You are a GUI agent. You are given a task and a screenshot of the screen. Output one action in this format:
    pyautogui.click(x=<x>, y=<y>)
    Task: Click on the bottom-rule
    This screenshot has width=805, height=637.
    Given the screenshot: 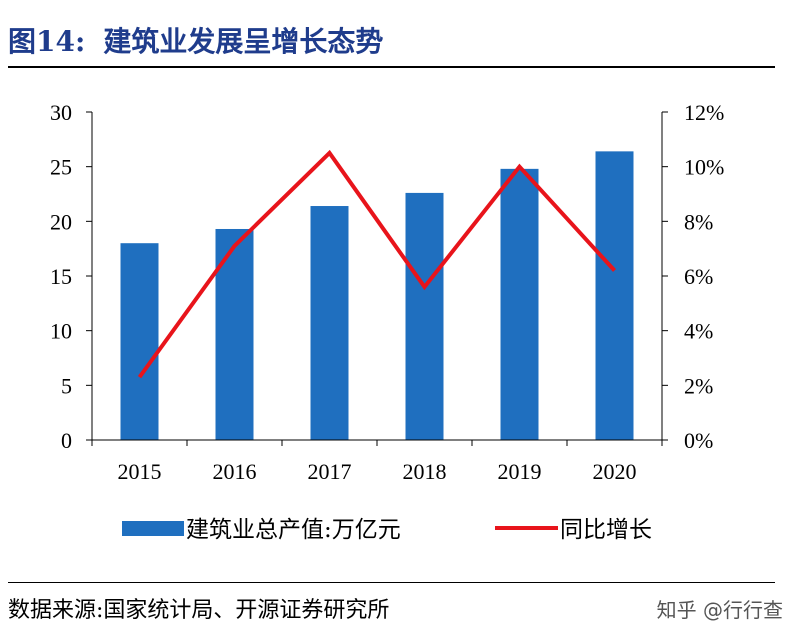 What is the action you would take?
    pyautogui.click(x=391, y=582)
    